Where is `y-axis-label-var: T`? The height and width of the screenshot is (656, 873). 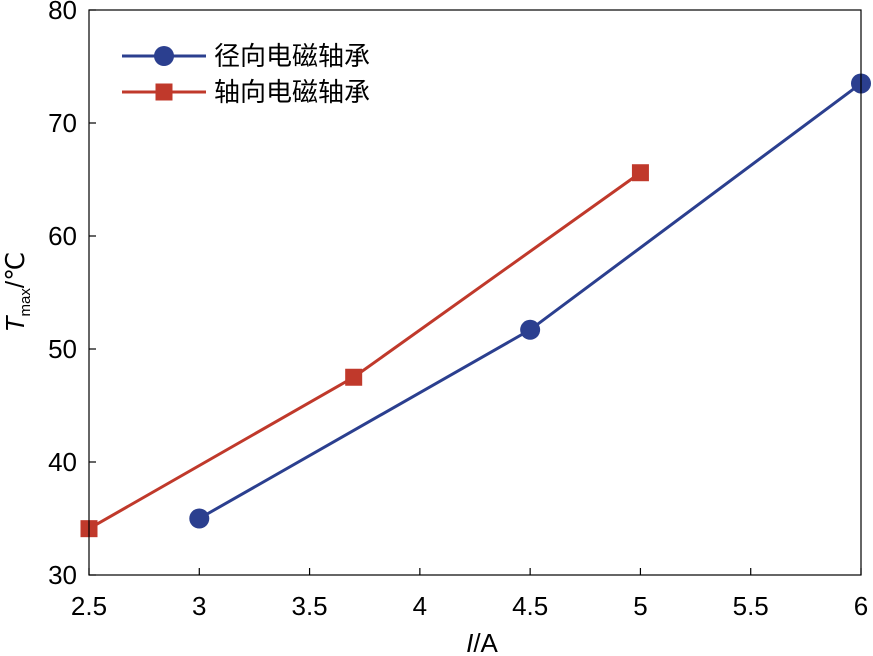 y-axis-label-var: T is located at coordinates (15, 323).